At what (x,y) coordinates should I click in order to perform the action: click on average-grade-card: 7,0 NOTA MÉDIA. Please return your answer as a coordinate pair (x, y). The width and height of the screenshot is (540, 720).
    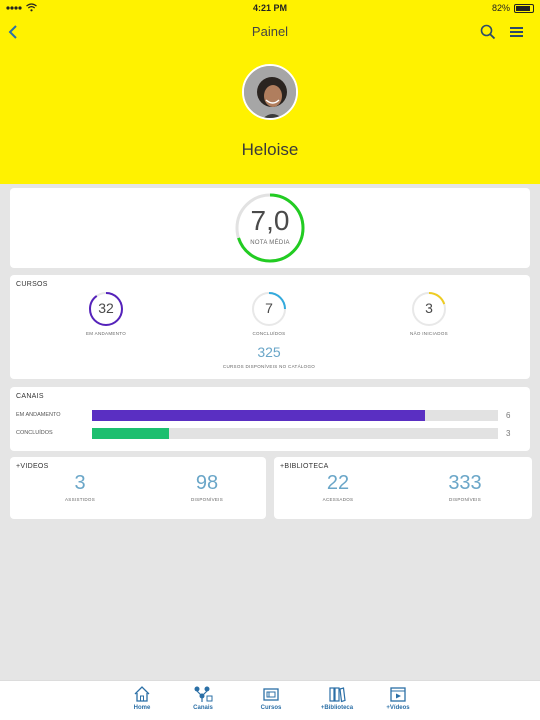
    Looking at the image, I should click on (270, 228).